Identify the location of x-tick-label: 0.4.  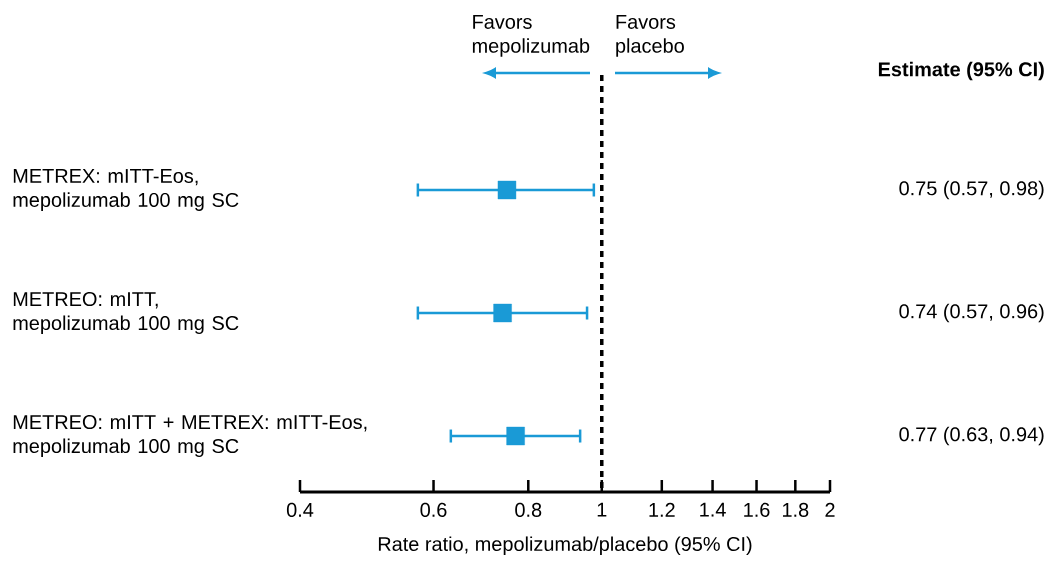
(300, 509).